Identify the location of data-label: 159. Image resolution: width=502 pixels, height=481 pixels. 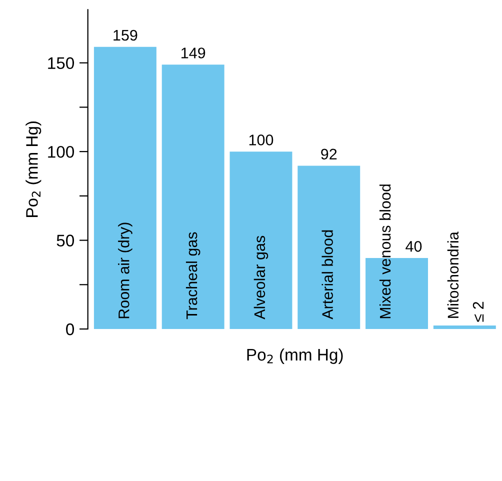
(126, 35).